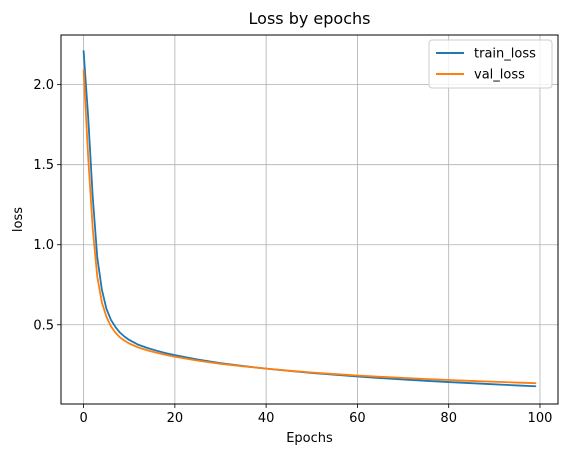 The height and width of the screenshot is (455, 567). What do you see at coordinates (43, 245) in the screenshot?
I see `y-tick-label: 1.0` at bounding box center [43, 245].